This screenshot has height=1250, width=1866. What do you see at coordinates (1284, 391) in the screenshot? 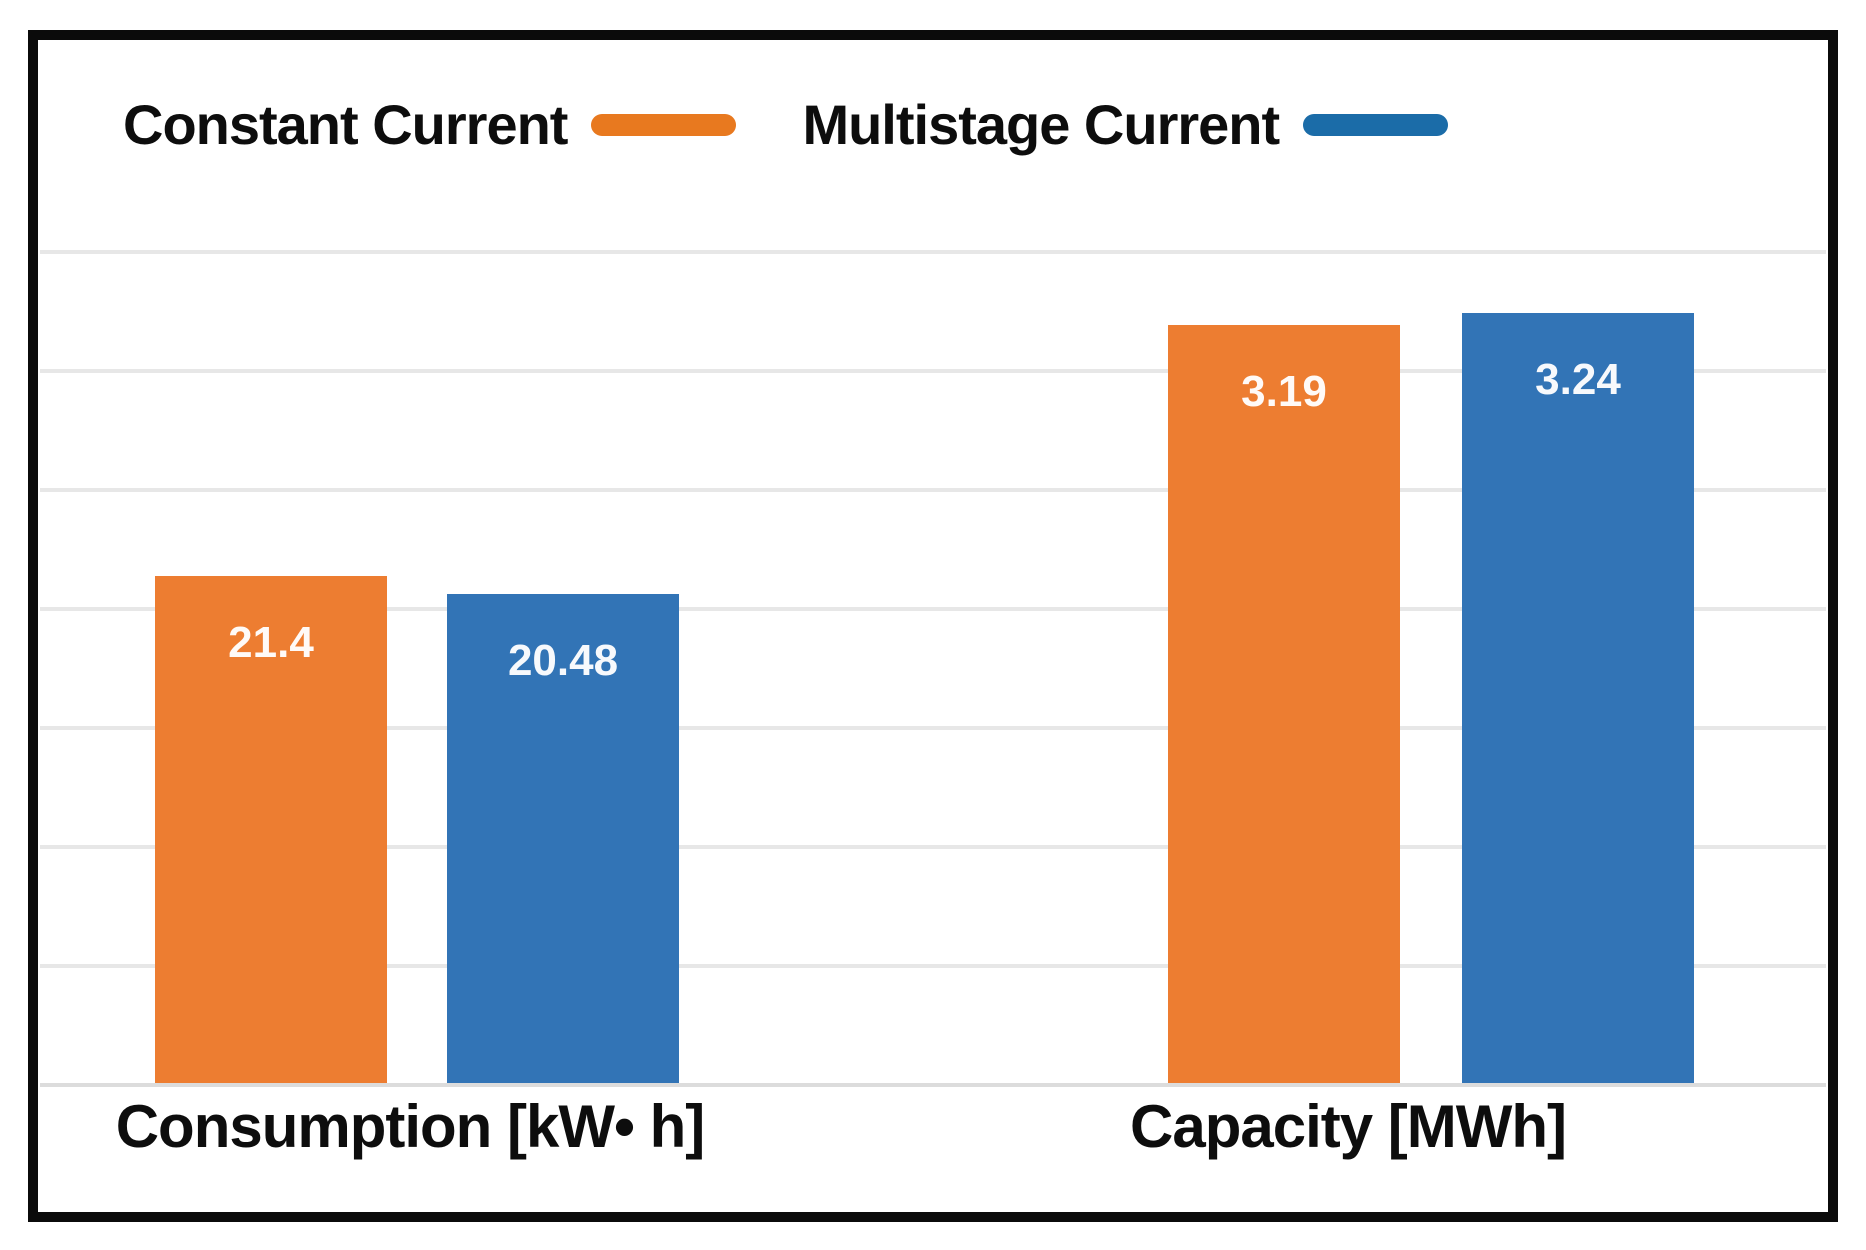
I see `bar-value-label: 3.19` at bounding box center [1284, 391].